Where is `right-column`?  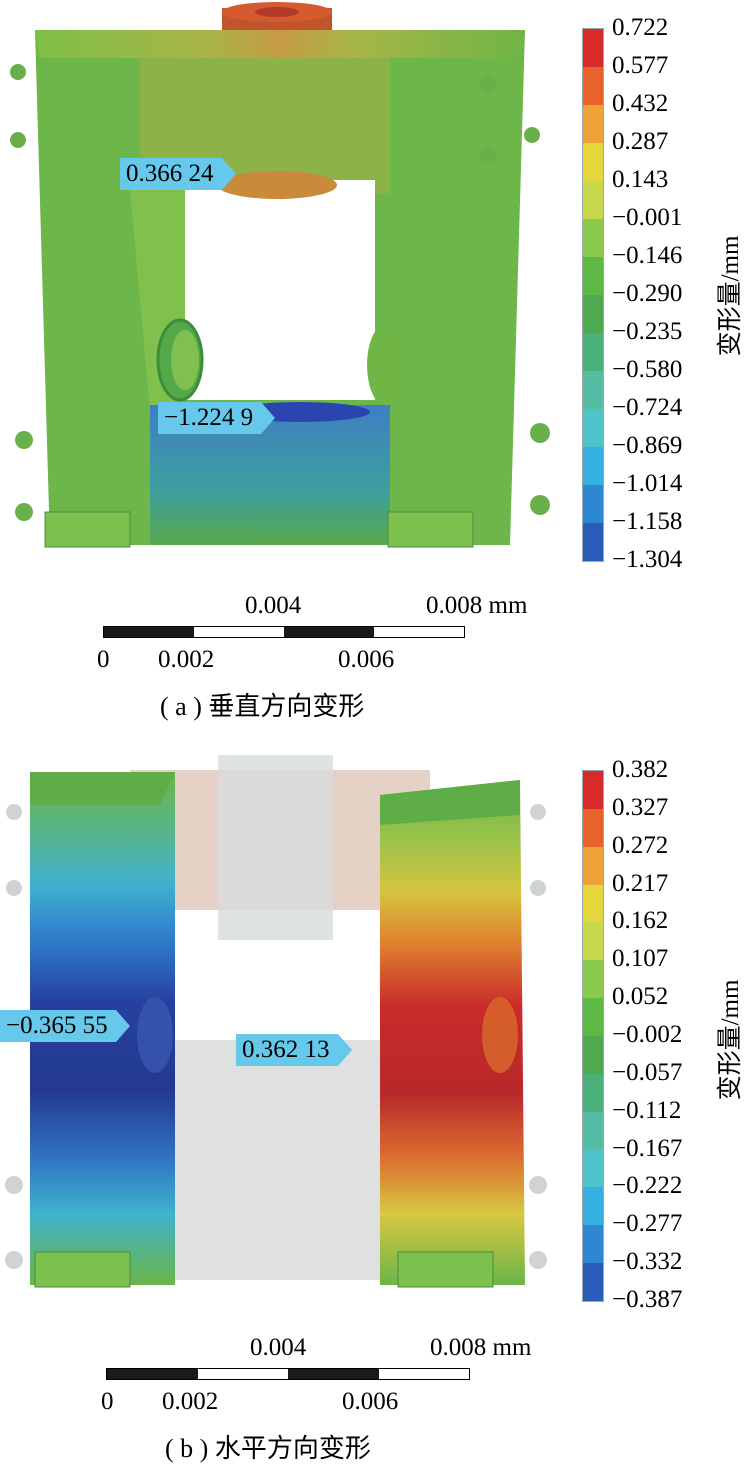 right-column is located at coordinates (452, 1032).